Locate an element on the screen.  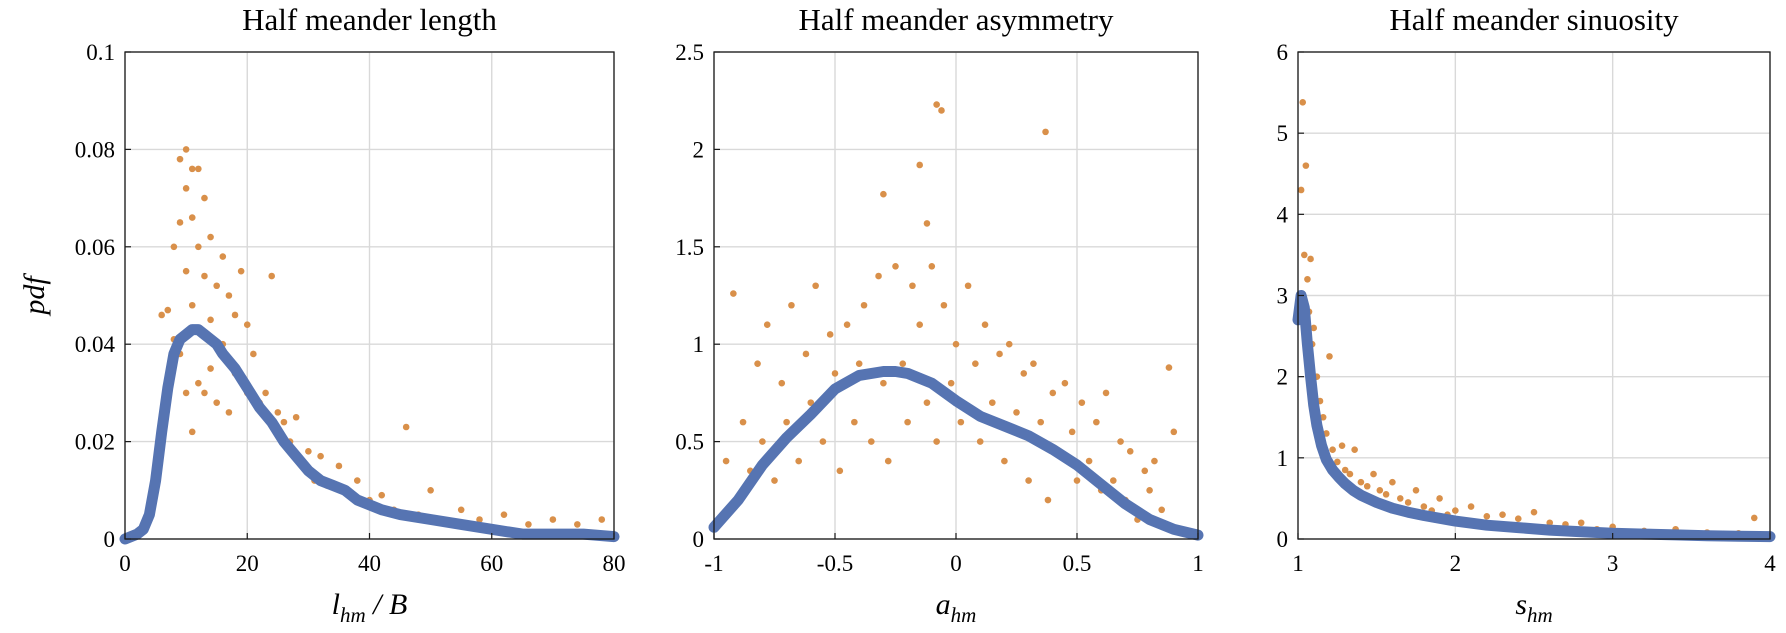
x-tick-label: 4 is located at coordinates (1770, 563).